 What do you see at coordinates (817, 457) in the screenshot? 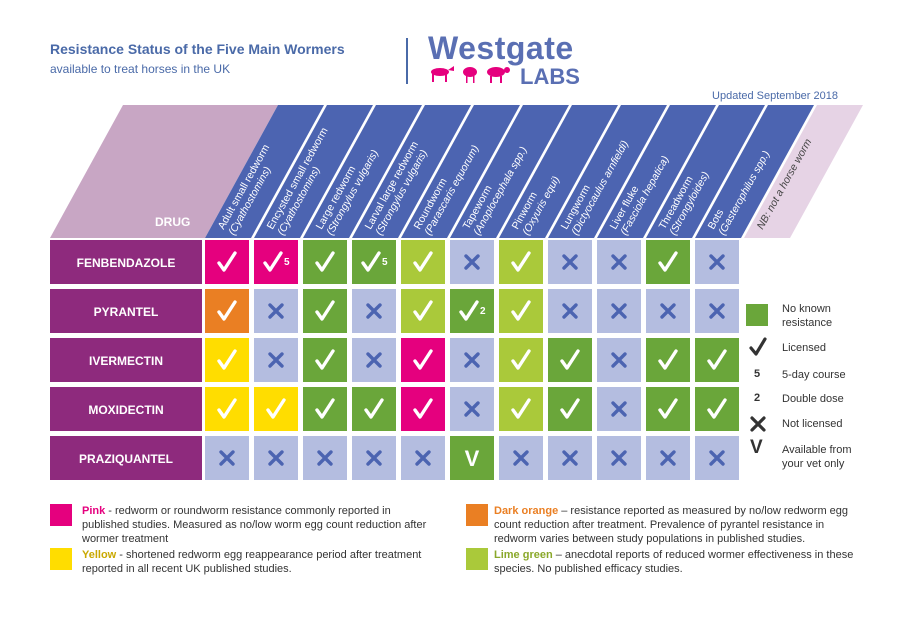
I see `legend-vet: Available from your vet only` at bounding box center [817, 457].